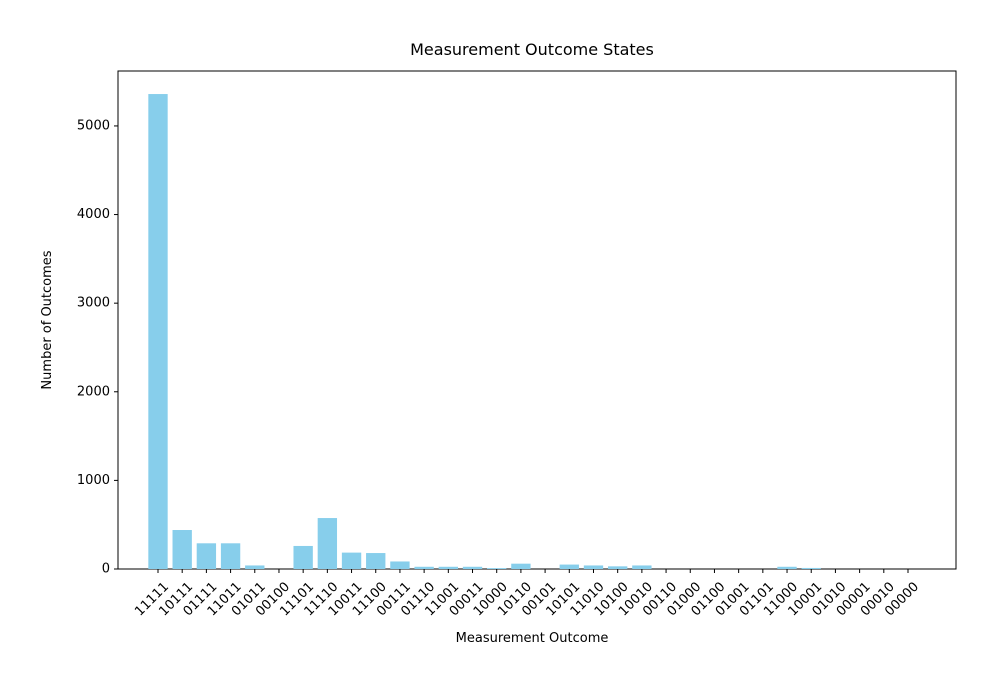 Image resolution: width=997 pixels, height=687 pixels. I want to click on y-tick-label: 1000, so click(93, 480).